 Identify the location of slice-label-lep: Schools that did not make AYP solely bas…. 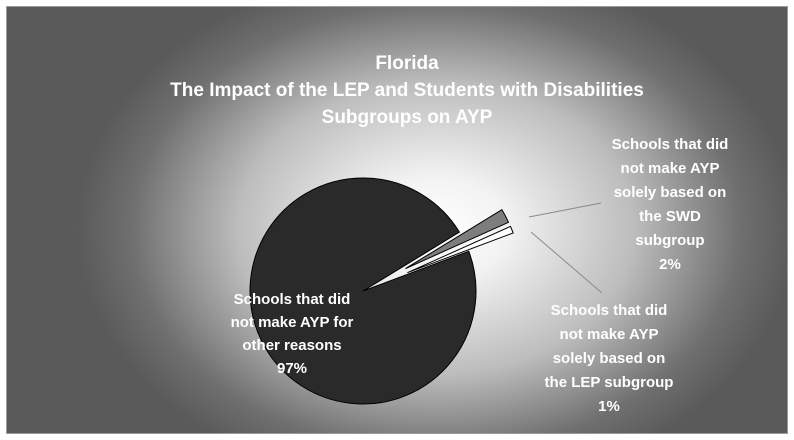
(609, 358).